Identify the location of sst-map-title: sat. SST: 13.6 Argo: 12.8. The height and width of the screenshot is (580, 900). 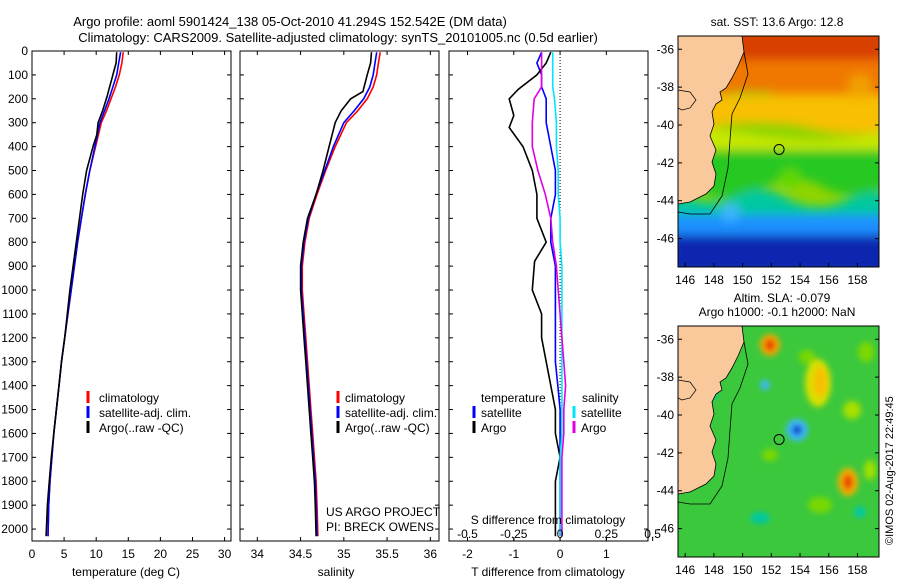
(777, 22).